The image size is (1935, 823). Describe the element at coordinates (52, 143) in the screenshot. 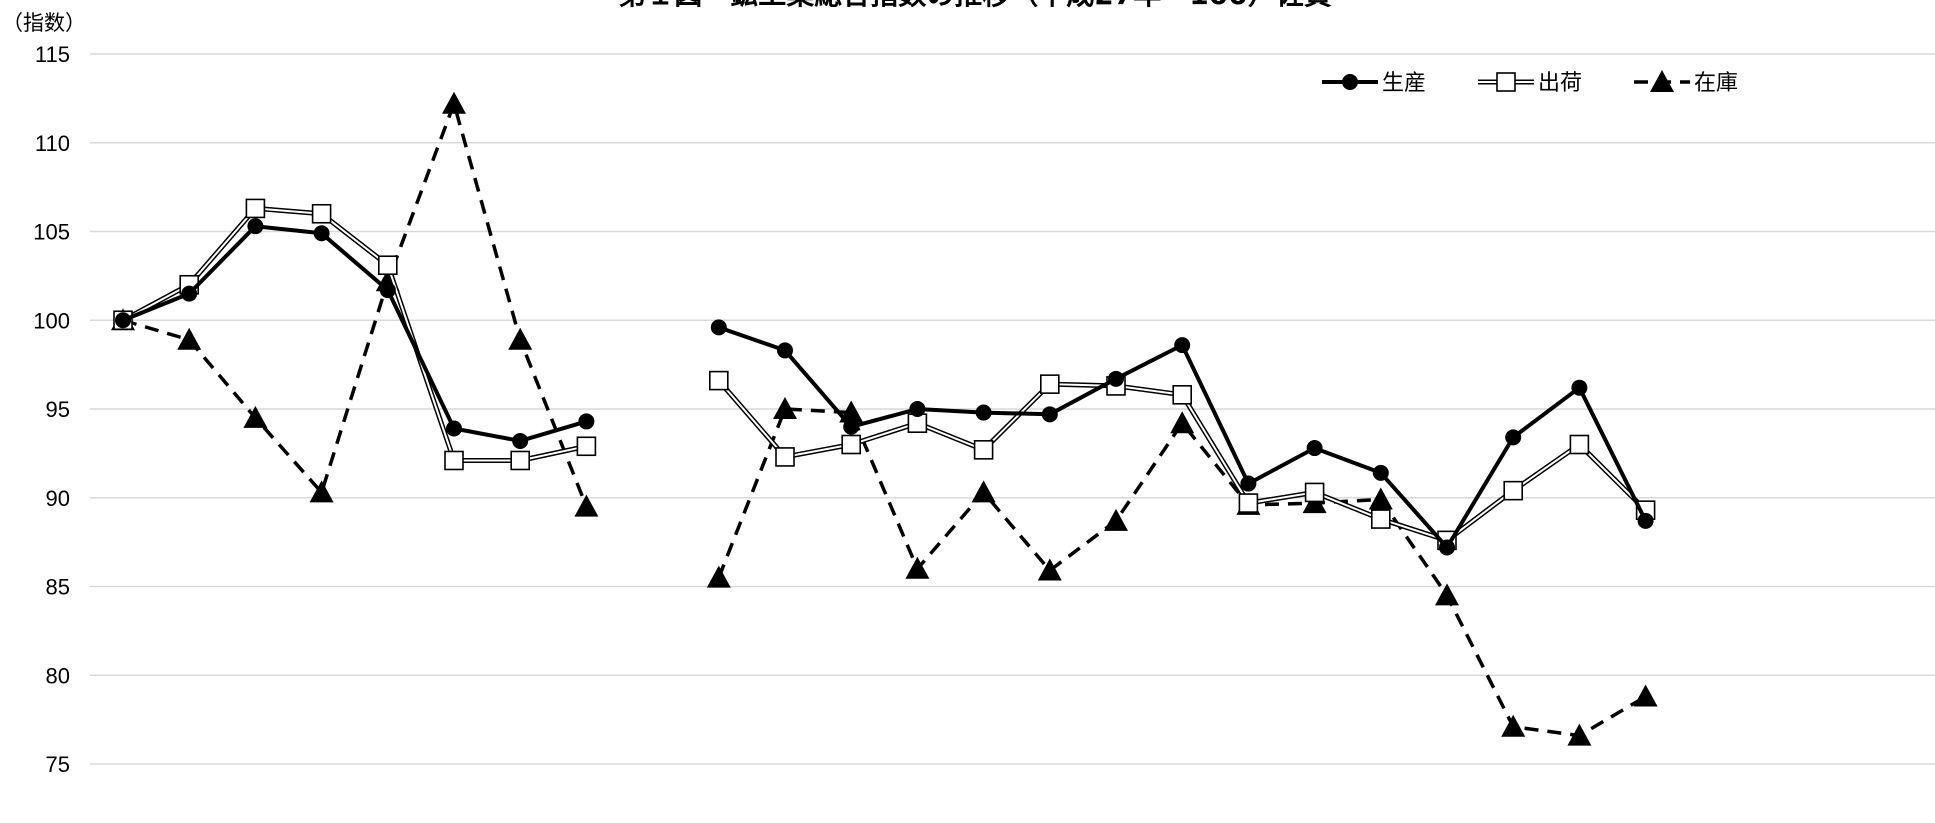

I see `y-tick-label: 110` at that location.